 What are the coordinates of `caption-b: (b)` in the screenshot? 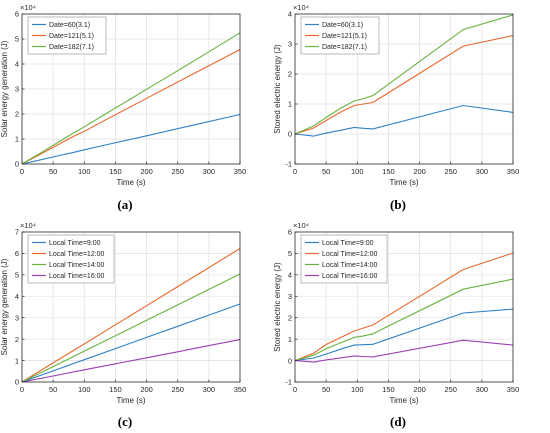 It's located at (398, 204).